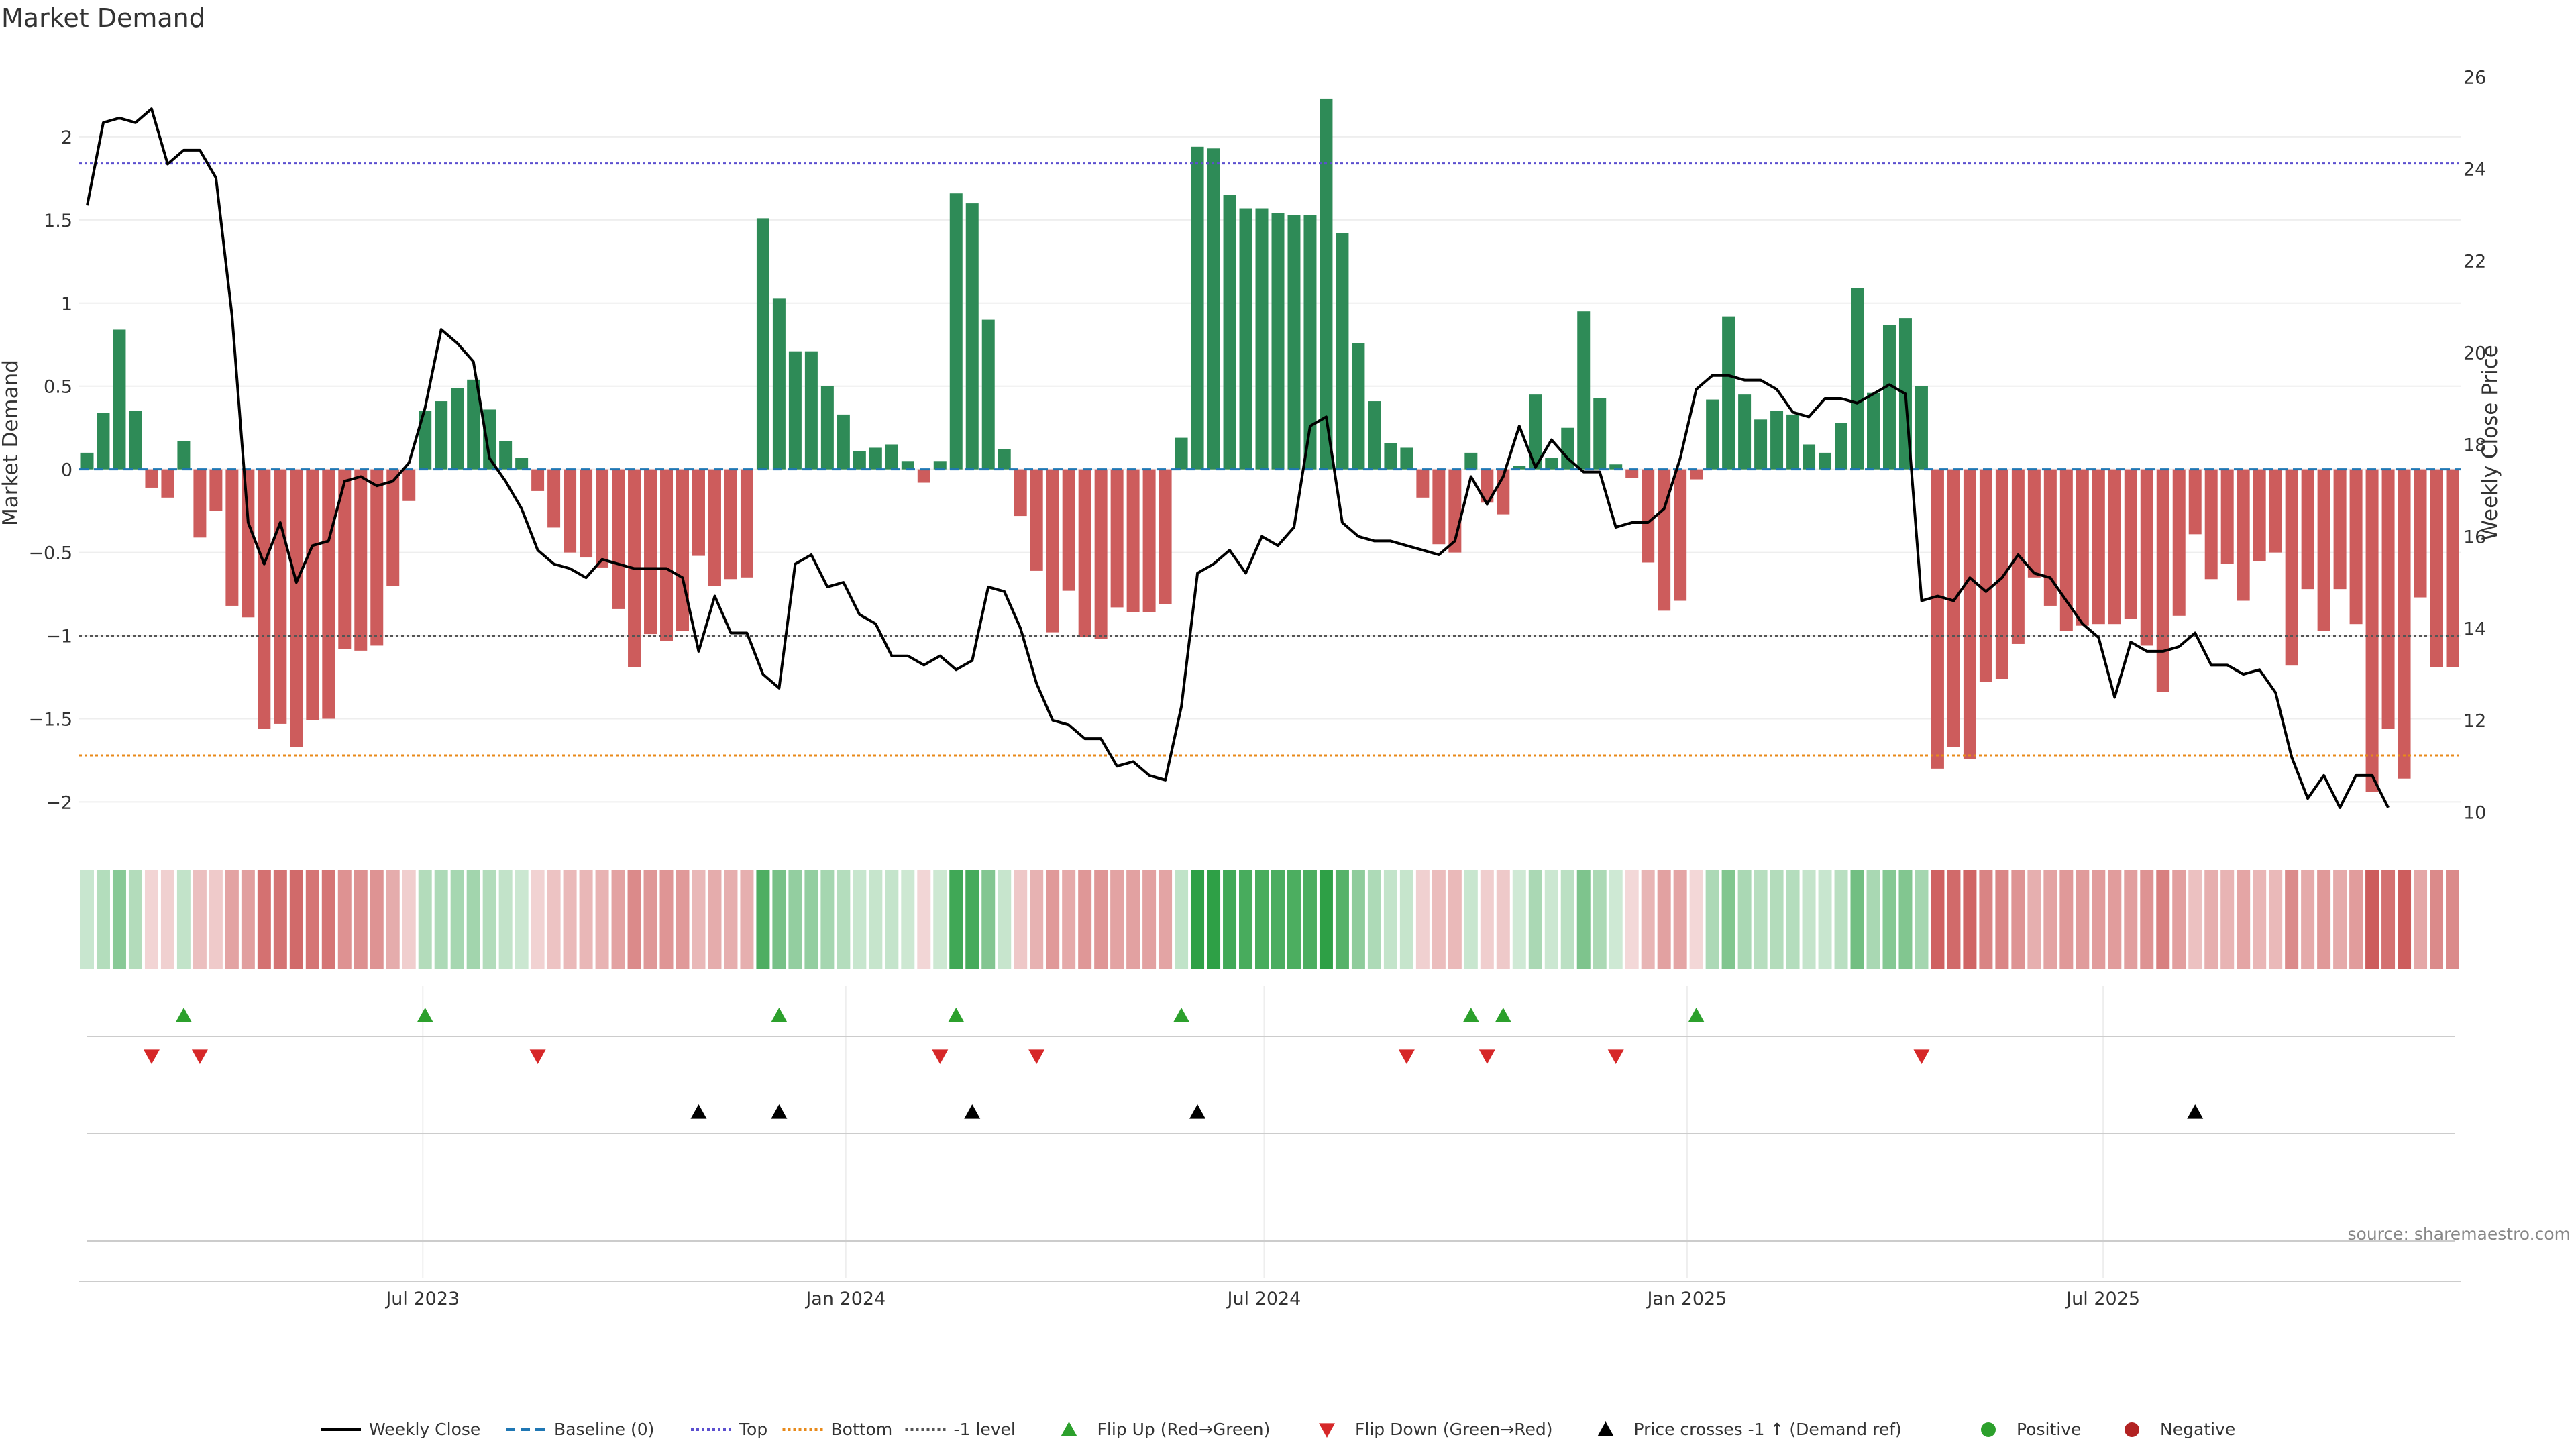 The height and width of the screenshot is (1449, 2576). Describe the element at coordinates (424, 1429) in the screenshot. I see `legend-label: Weekly Close` at that location.